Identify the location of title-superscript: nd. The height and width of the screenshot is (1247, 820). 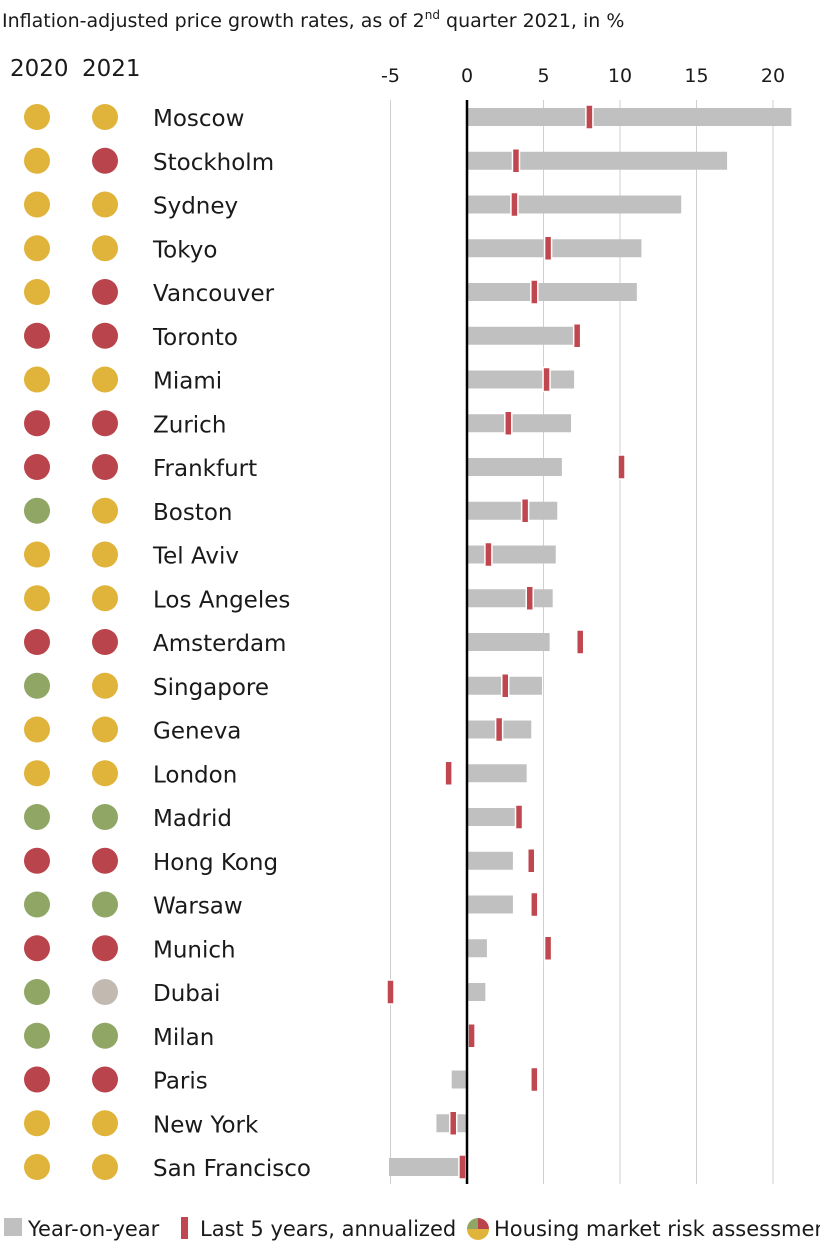
(432, 15).